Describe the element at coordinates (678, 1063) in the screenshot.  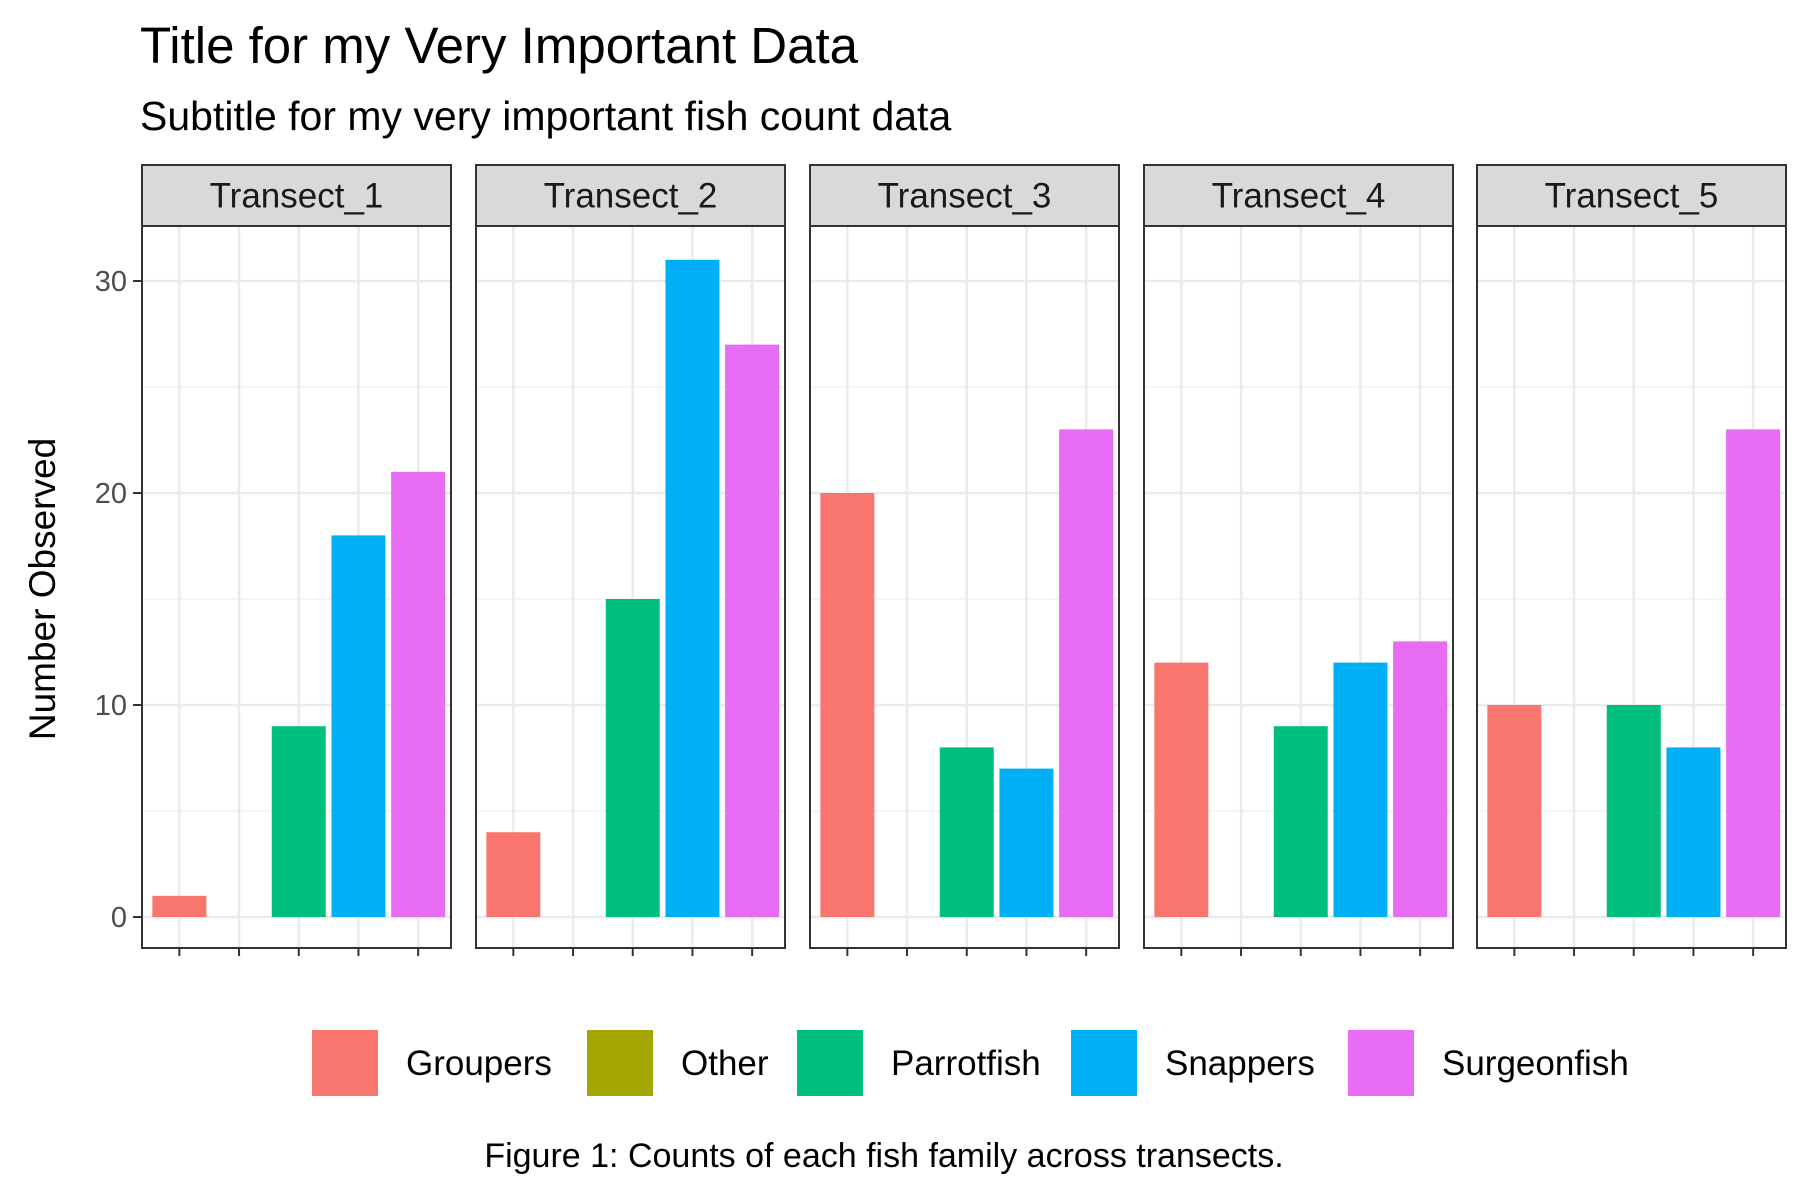
I see `legend-item-other: Other` at that location.